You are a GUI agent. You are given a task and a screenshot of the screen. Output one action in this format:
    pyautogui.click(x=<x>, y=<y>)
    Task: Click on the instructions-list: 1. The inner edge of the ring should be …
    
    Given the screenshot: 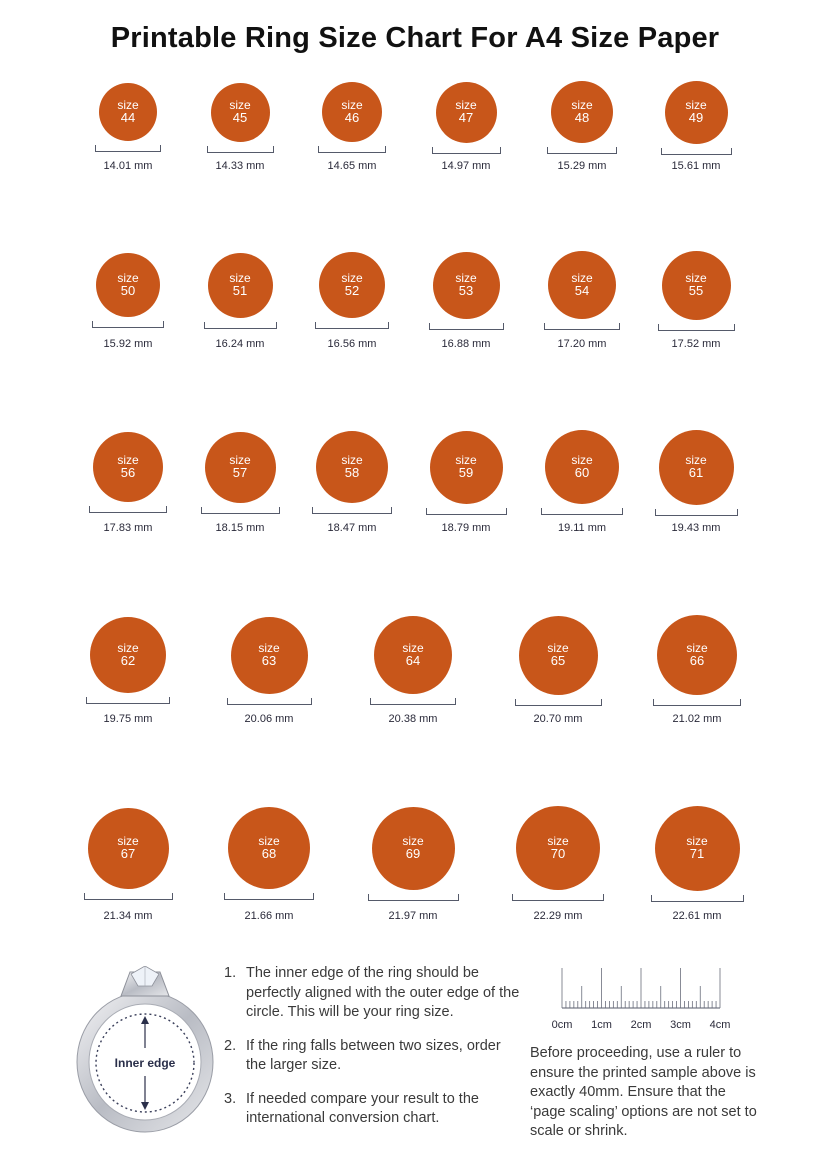 What is the action you would take?
    pyautogui.click(x=374, y=1053)
    